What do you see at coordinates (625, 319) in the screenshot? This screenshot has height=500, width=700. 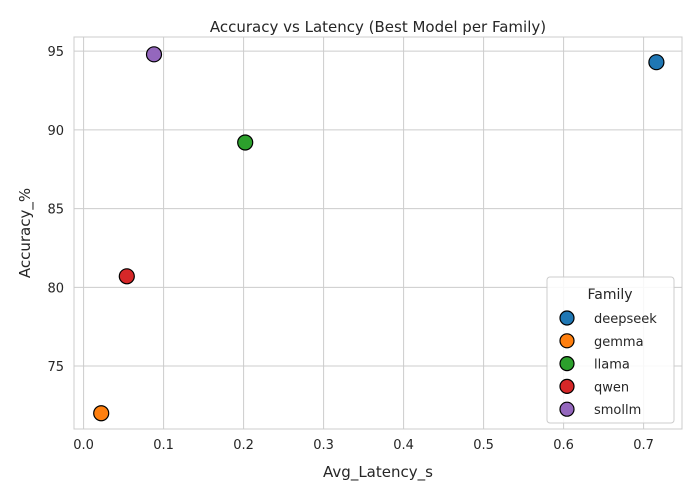 I see `legend-label-deepseek: deepseek` at bounding box center [625, 319].